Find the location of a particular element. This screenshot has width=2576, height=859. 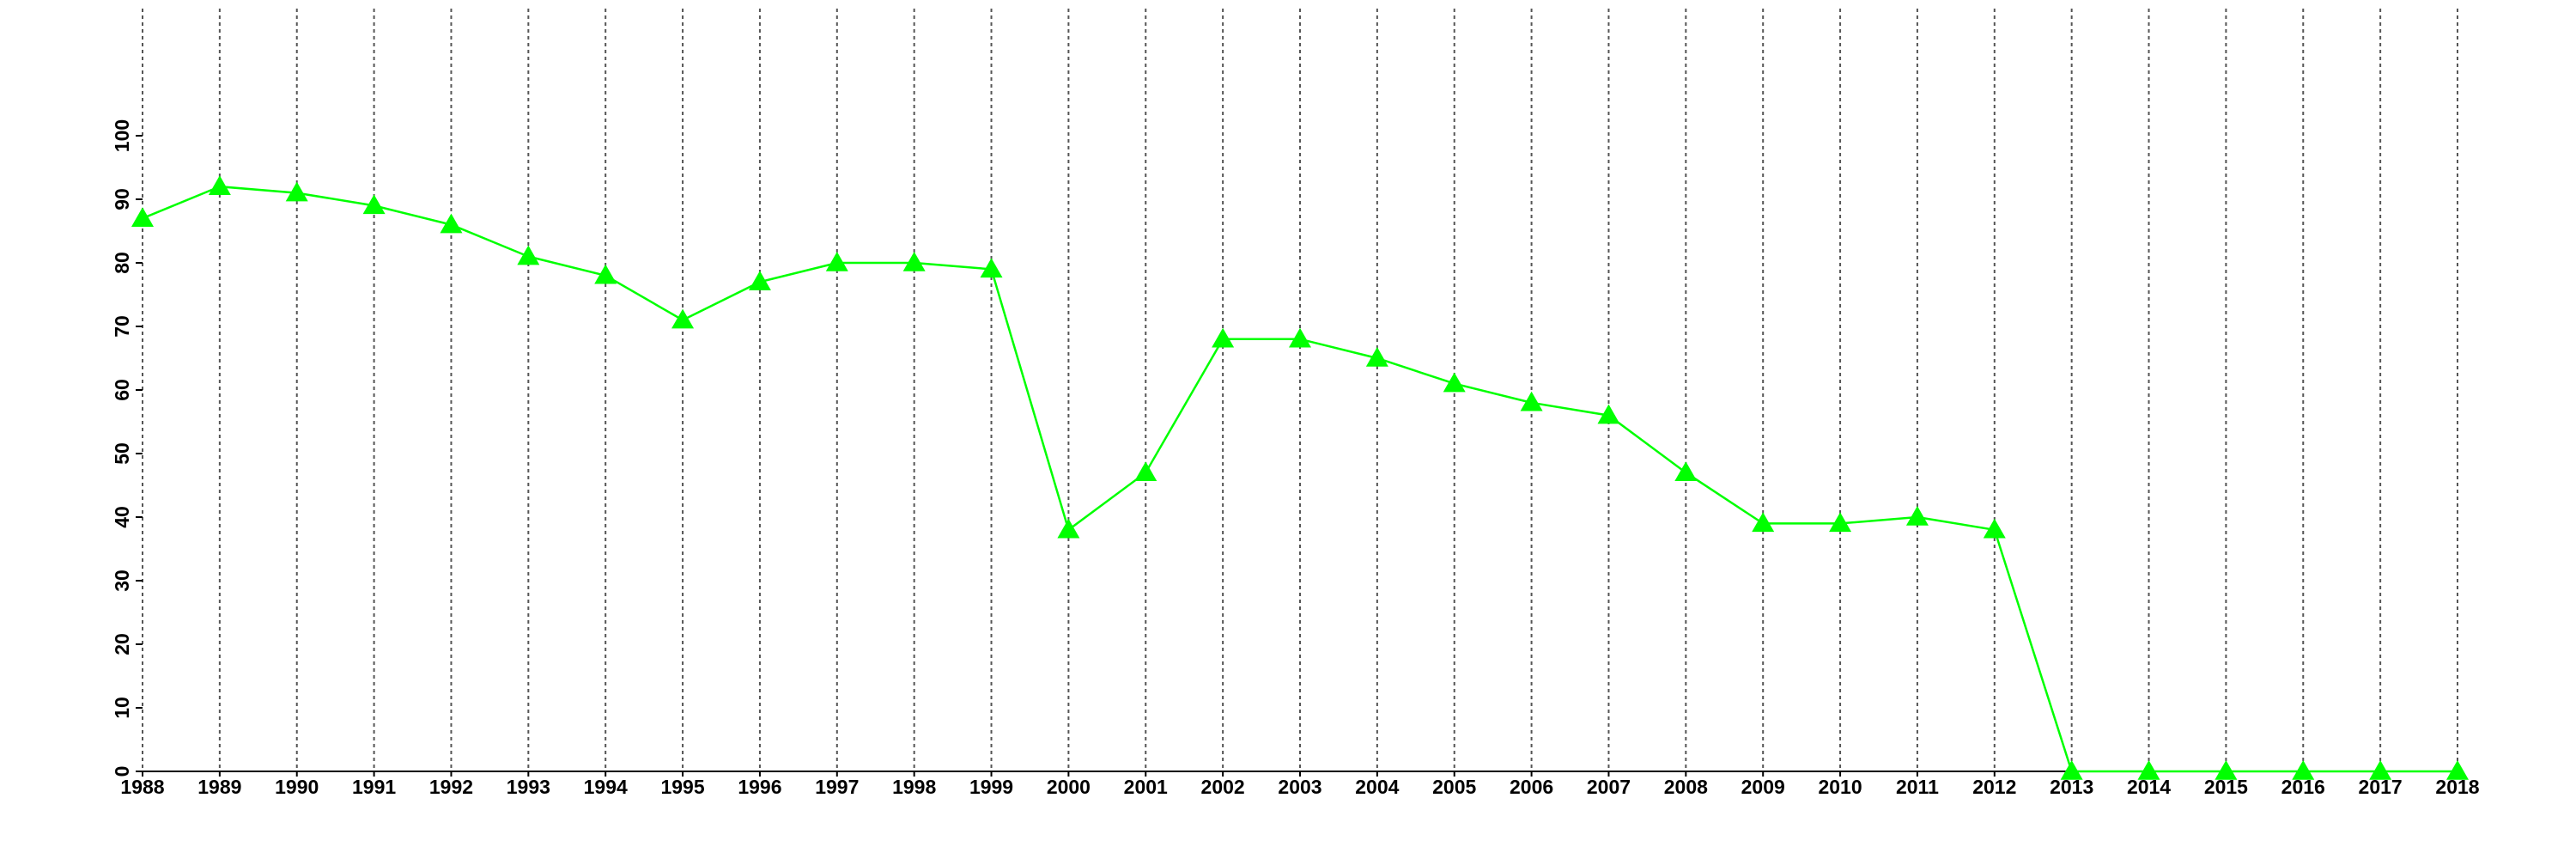

y-tick-label: 70 is located at coordinates (122, 327).